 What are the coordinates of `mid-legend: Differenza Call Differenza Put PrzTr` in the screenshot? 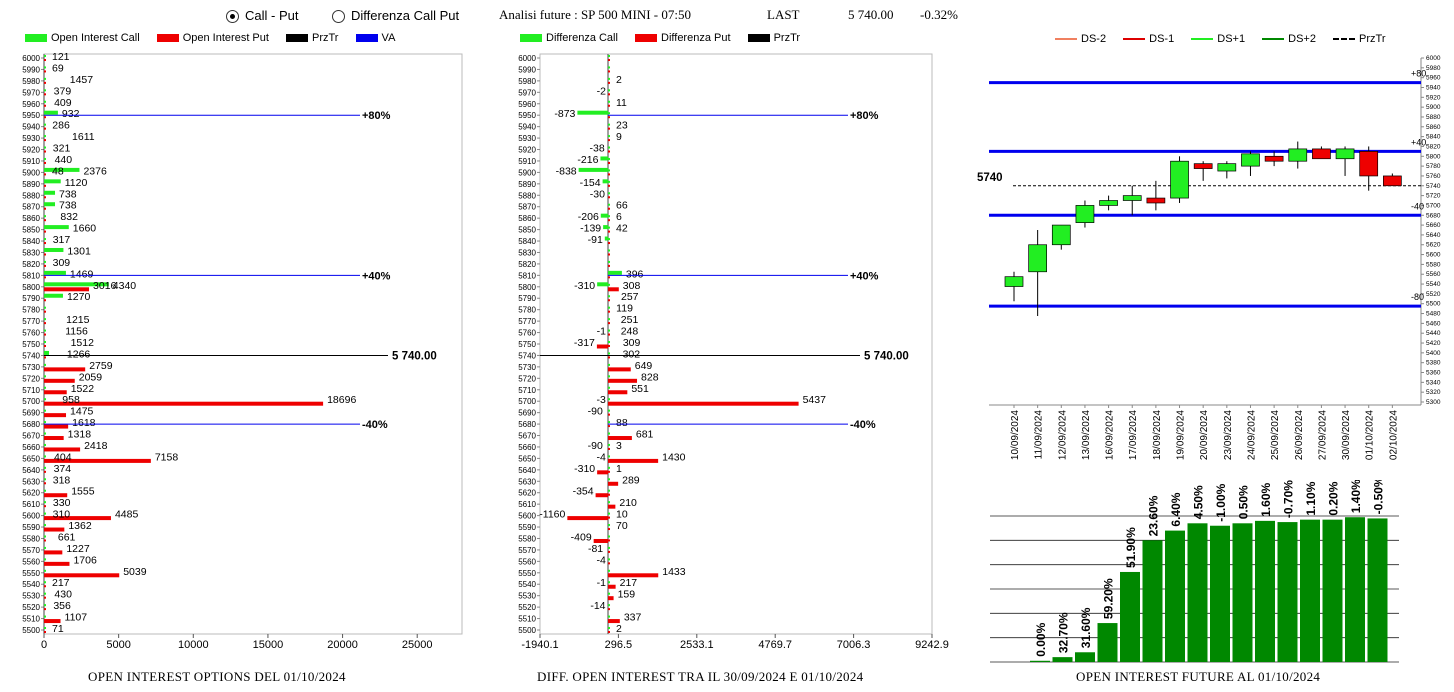 It's located at (667, 39).